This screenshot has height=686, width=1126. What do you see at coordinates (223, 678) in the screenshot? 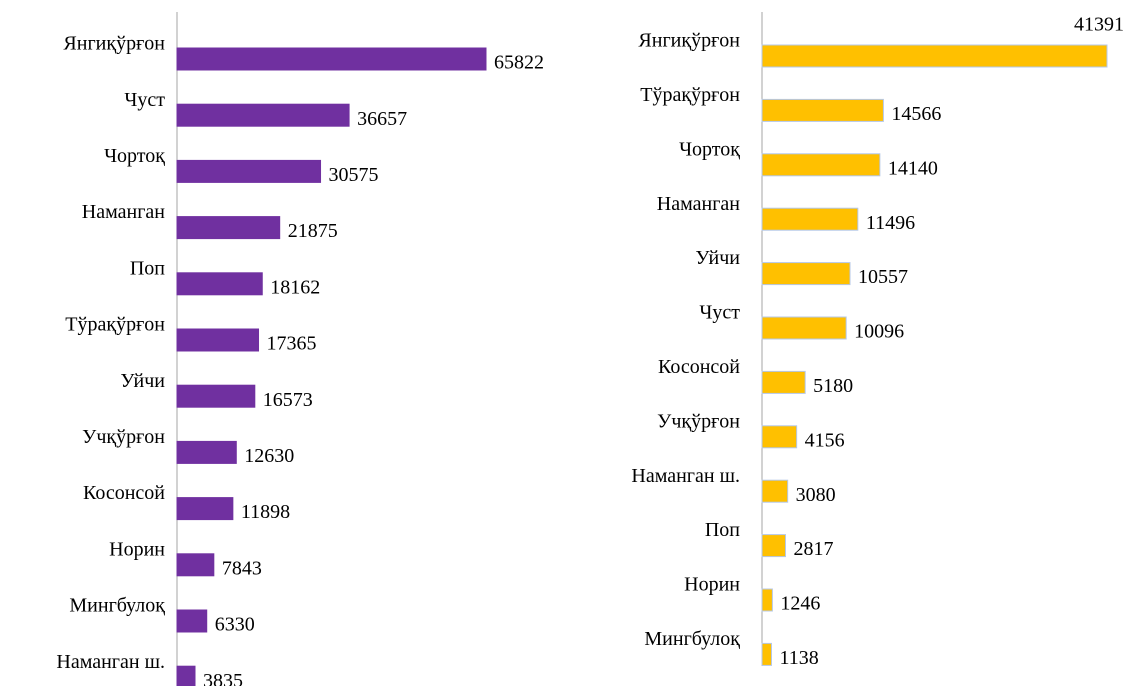
I see `value-label: 3835` at bounding box center [223, 678].